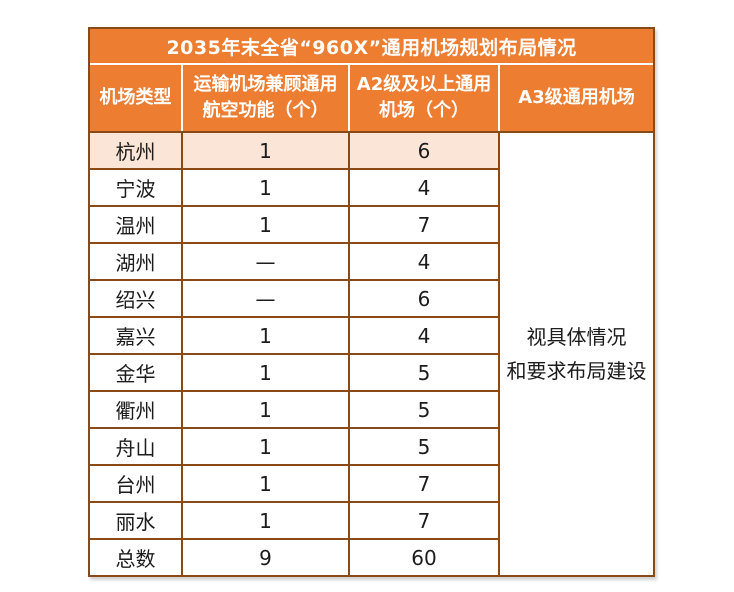 The image size is (734, 592). I want to click on row-wenzhou: 温州 1 7, so click(371, 223).